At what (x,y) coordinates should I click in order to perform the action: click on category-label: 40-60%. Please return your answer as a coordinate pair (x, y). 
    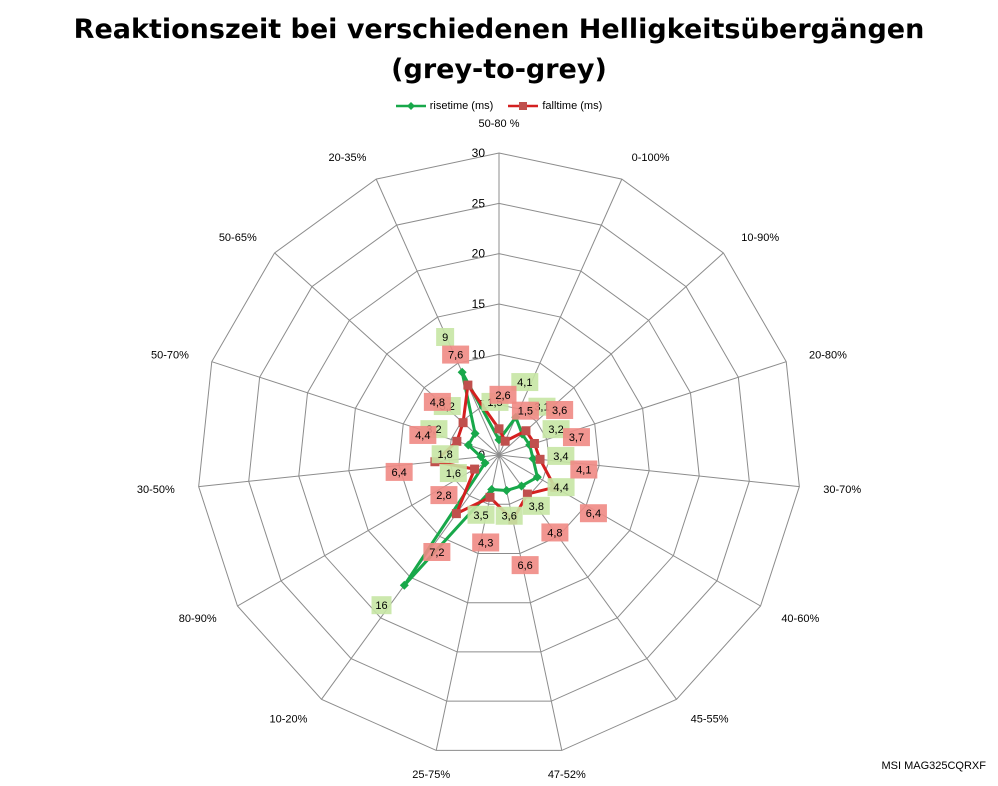
    Looking at the image, I should click on (800, 619).